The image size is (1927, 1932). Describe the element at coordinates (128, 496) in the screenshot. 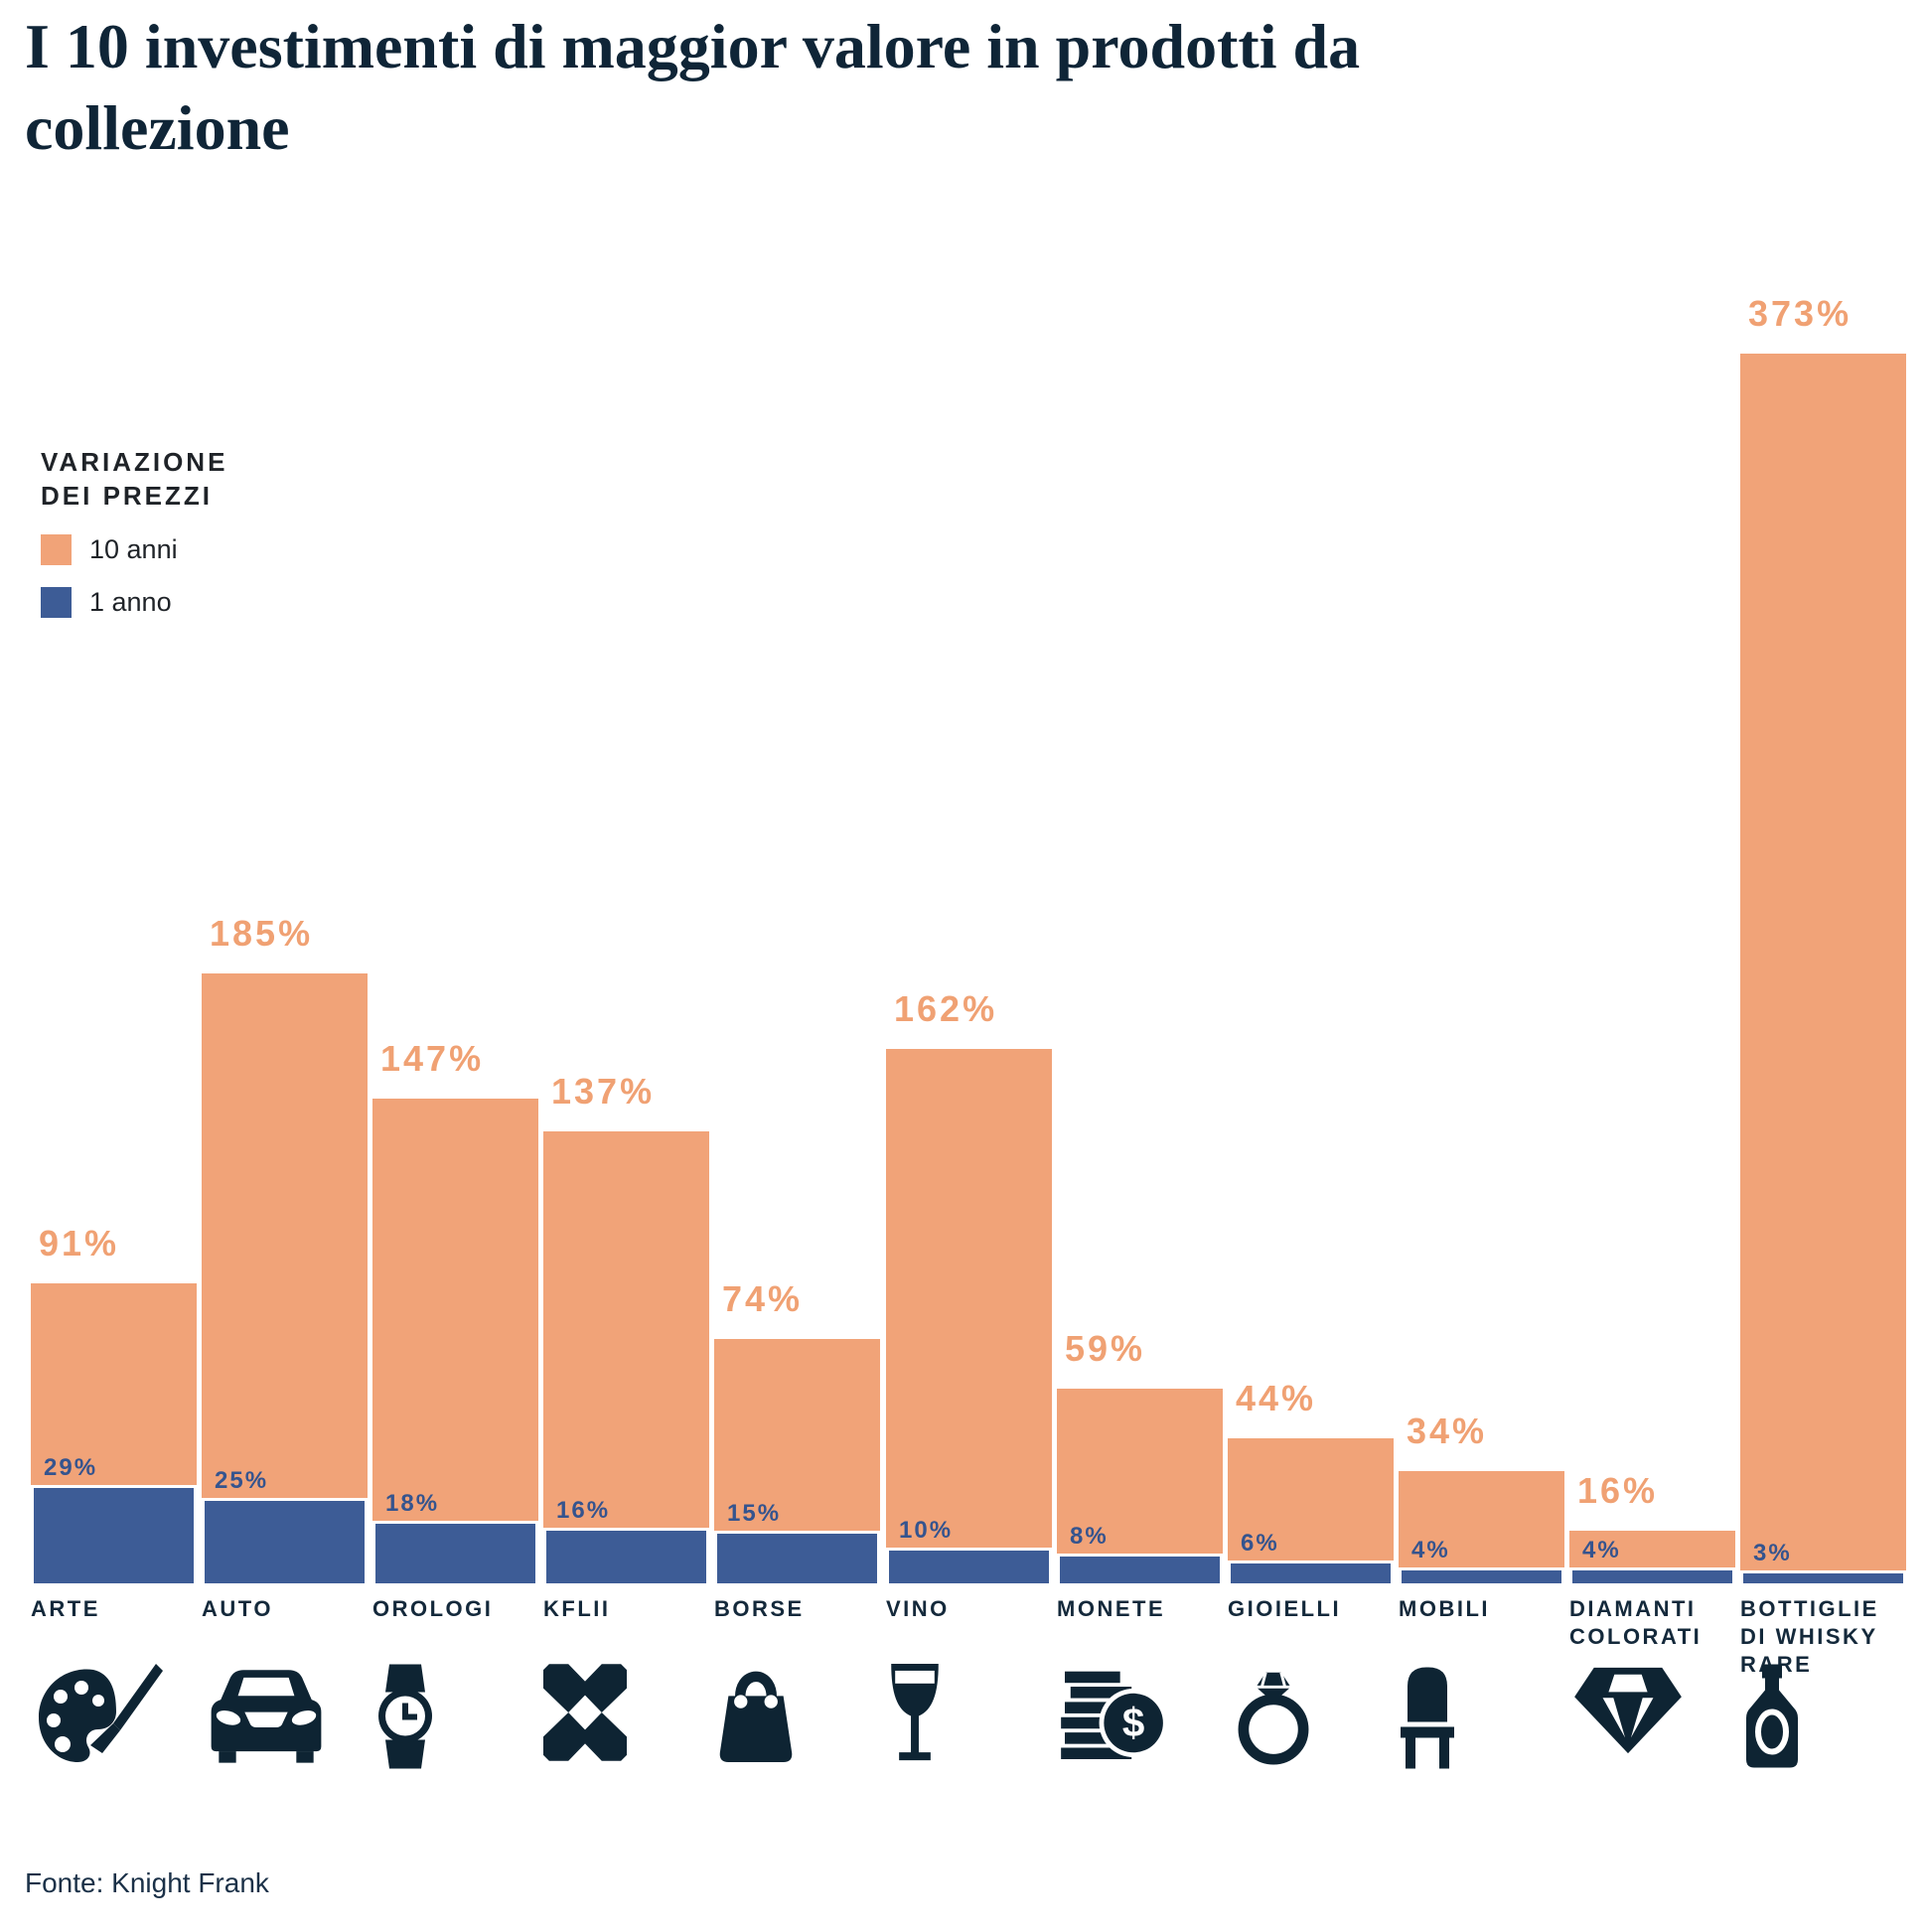

I see `legend-title-line2: DEI PREZZI` at that location.